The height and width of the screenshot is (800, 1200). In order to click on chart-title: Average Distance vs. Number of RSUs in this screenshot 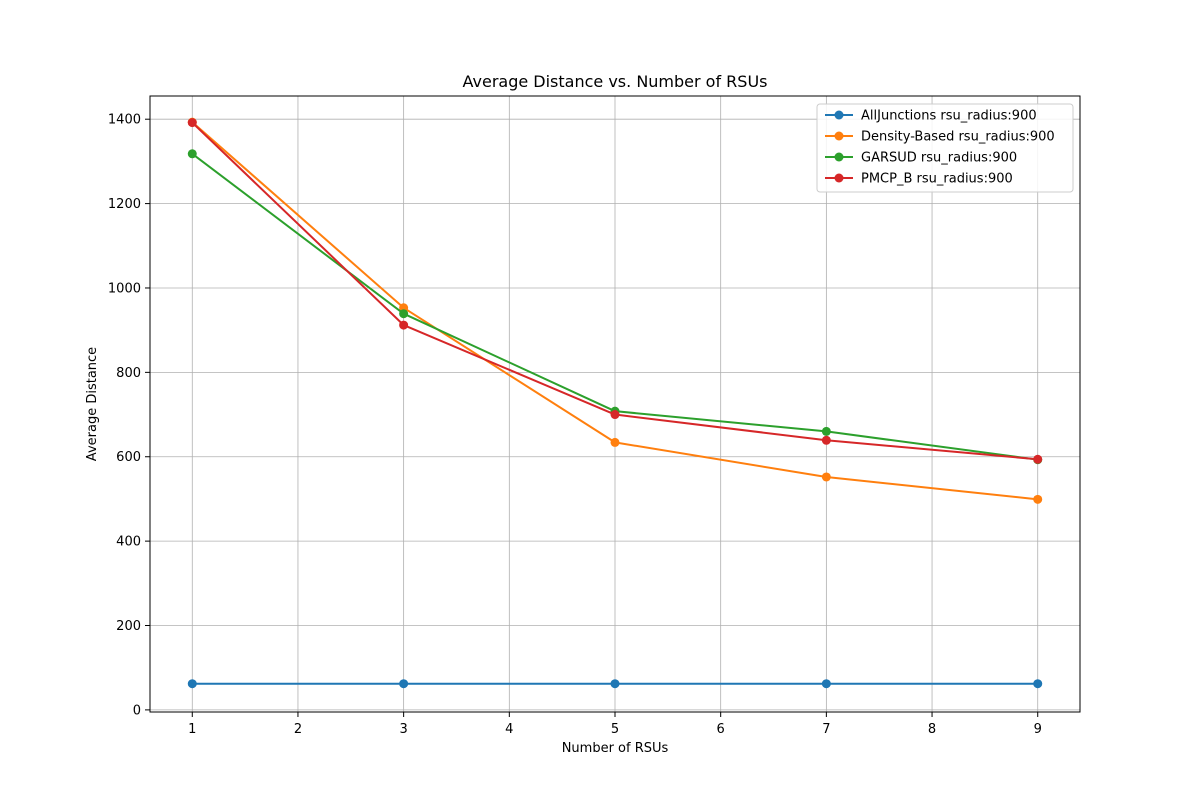, I will do `click(615, 81)`.